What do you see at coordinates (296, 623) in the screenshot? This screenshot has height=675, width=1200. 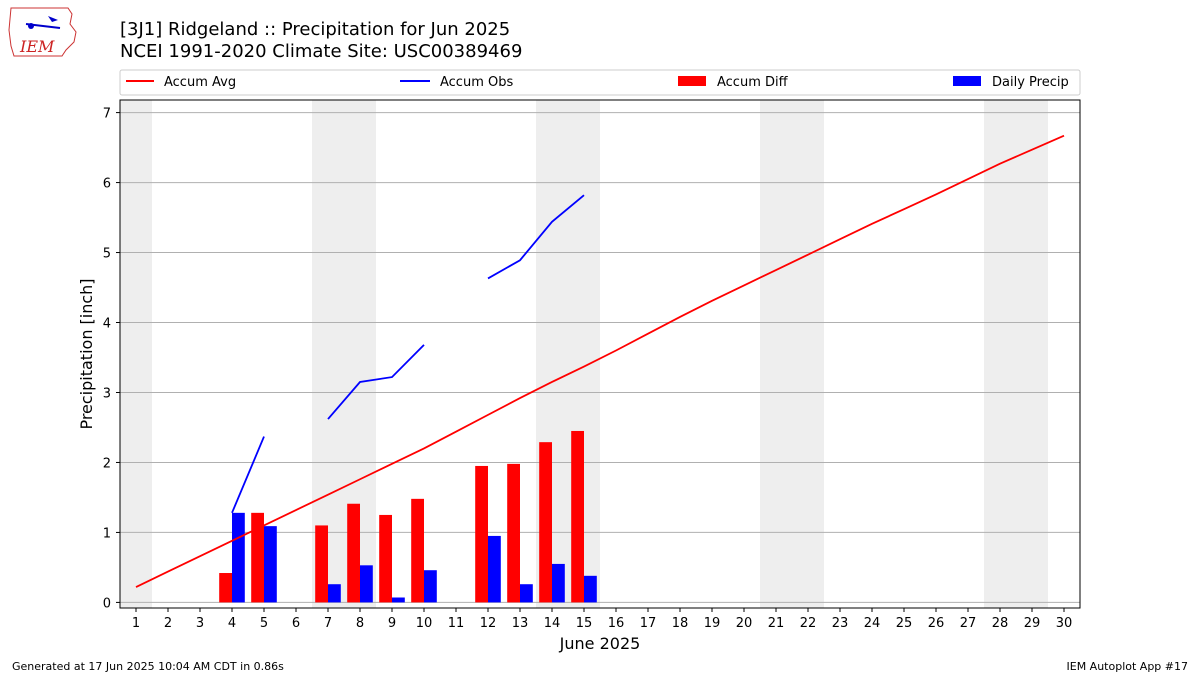 I see `x-tick-label: 6` at bounding box center [296, 623].